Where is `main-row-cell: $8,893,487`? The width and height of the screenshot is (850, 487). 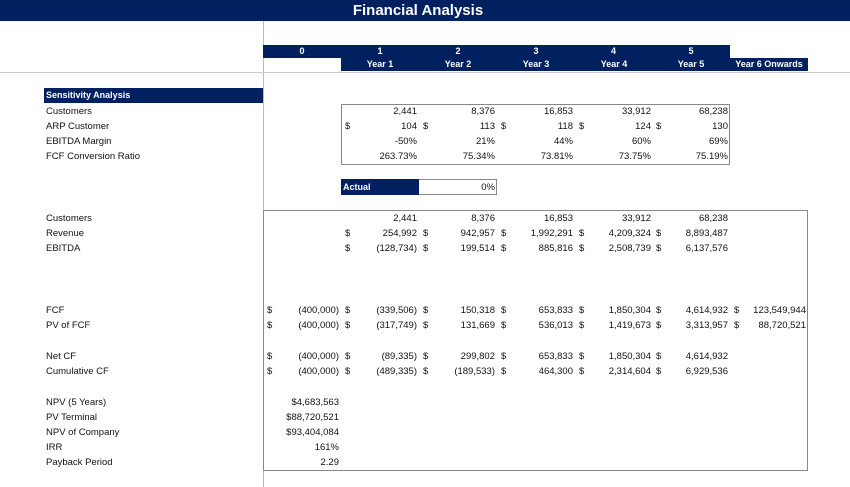 main-row-cell: $8,893,487 is located at coordinates (691, 233).